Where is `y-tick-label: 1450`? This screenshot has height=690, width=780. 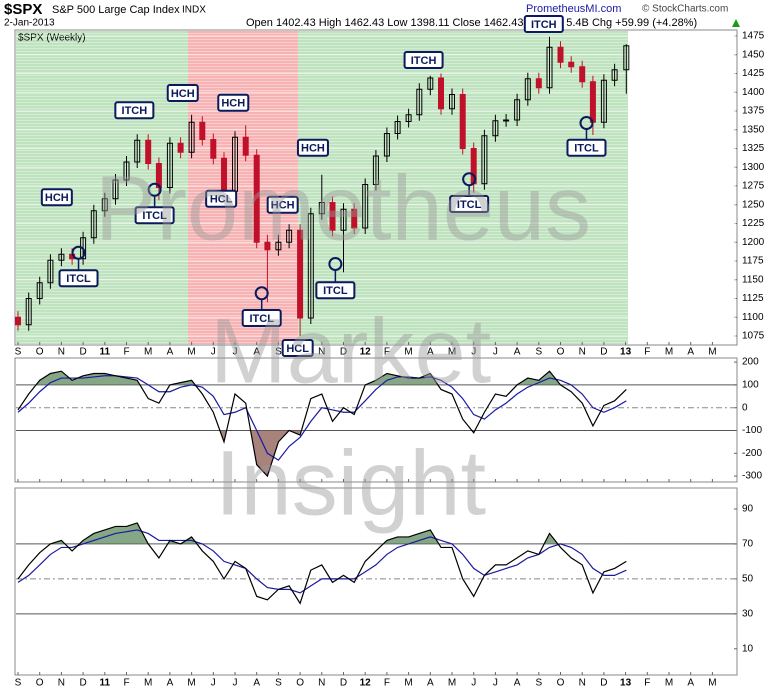 y-tick-label: 1450 is located at coordinates (753, 54).